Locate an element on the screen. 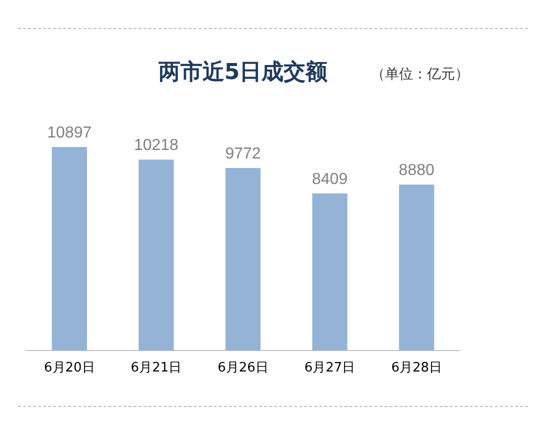 The height and width of the screenshot is (426, 535). x-tick-label: 6月28日 is located at coordinates (416, 368).